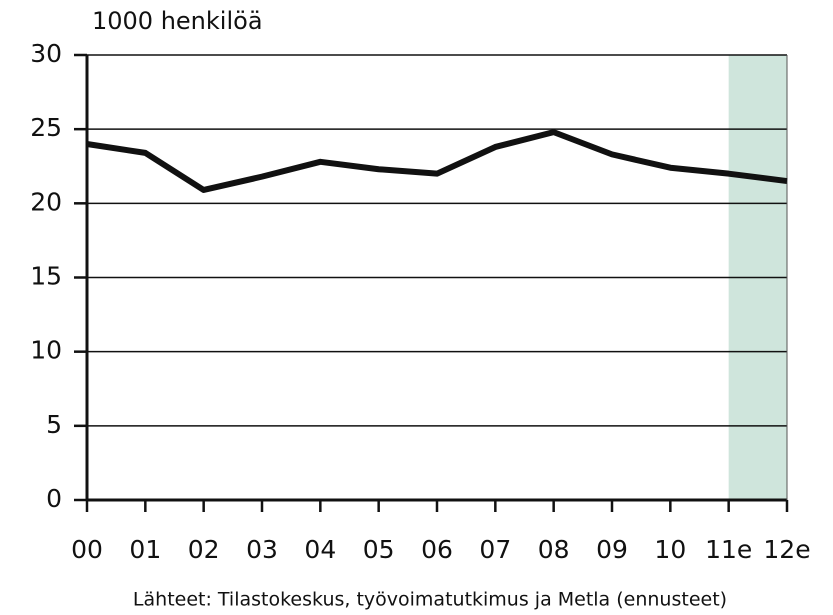 The height and width of the screenshot is (615, 833). I want to click on y-tick-label: 0, so click(54, 498).